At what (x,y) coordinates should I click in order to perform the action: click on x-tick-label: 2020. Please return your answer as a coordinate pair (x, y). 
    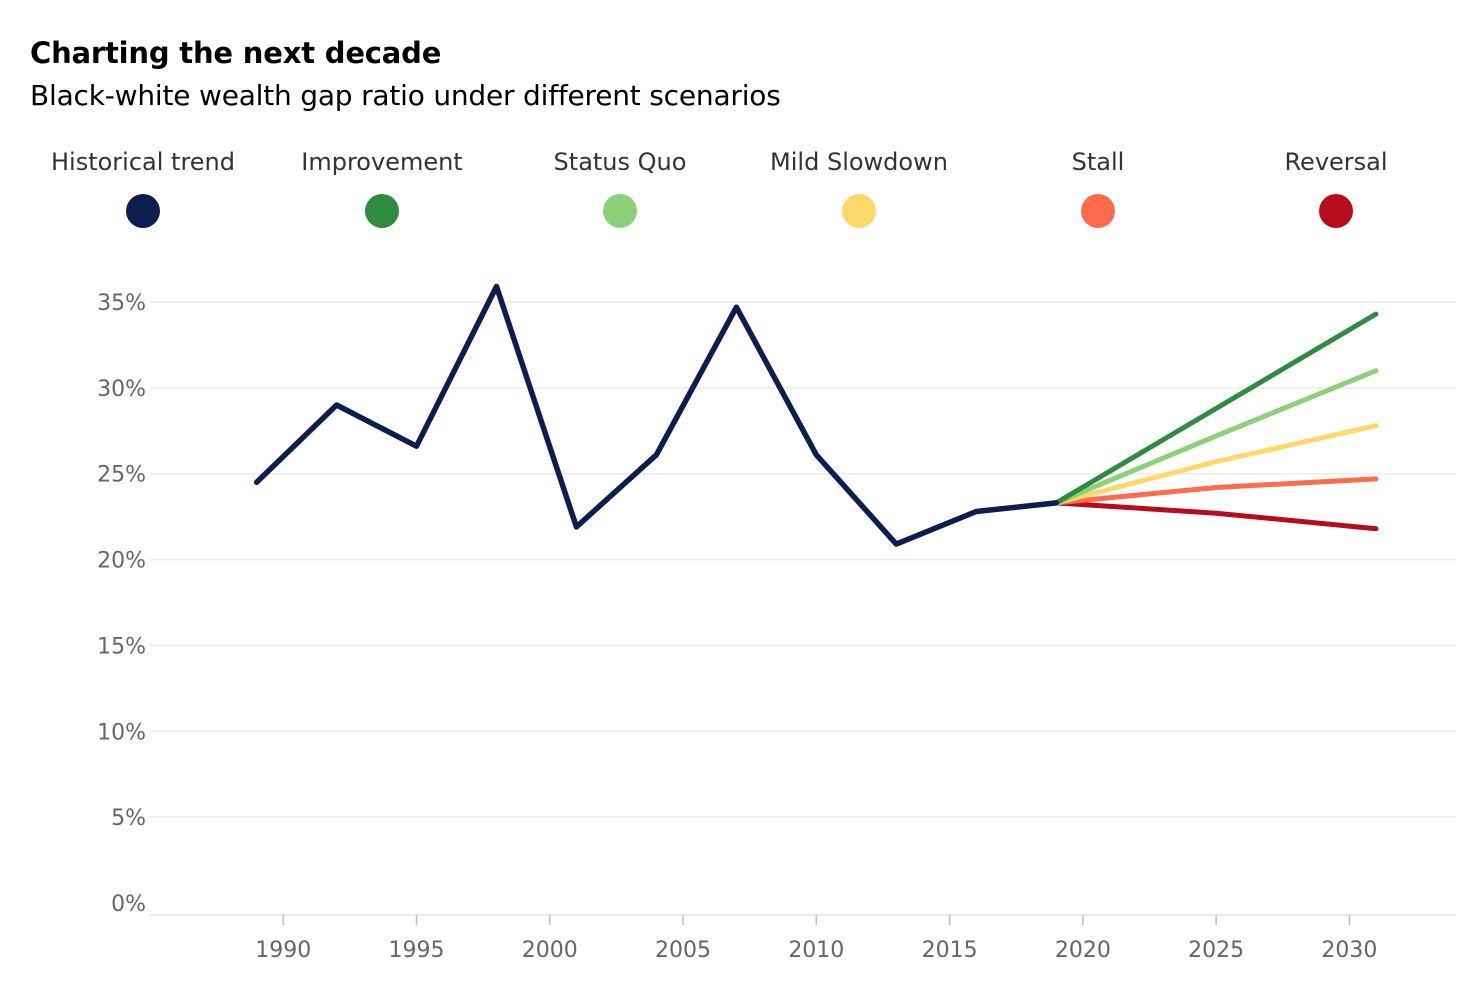
    Looking at the image, I should click on (1083, 950).